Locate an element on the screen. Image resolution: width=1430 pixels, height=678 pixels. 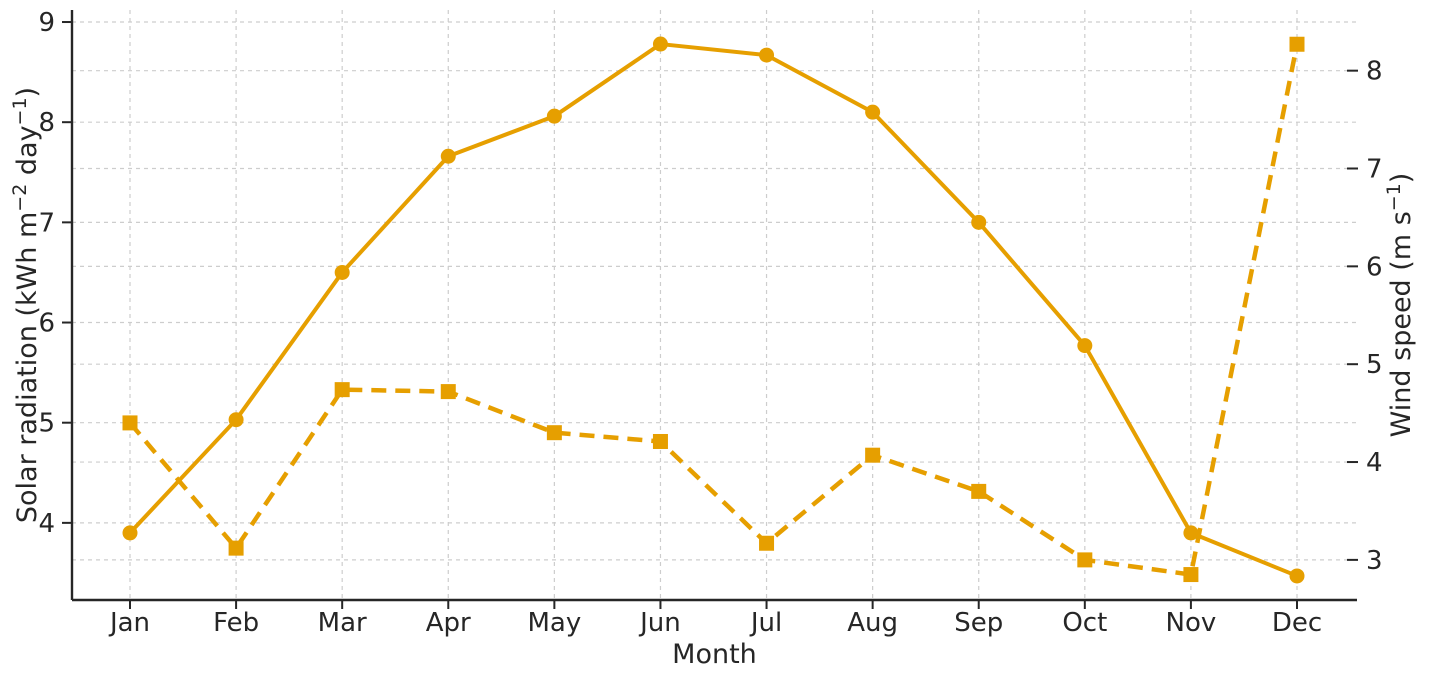
left-y-axis-label-segment: ) is located at coordinates (27, 92).